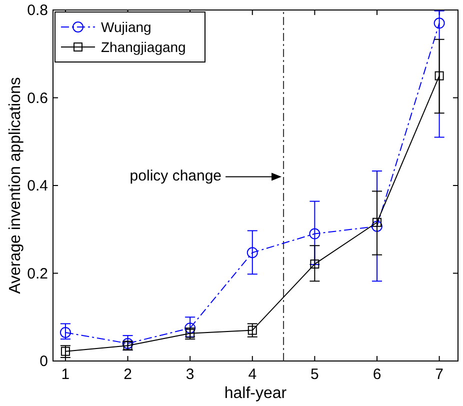 The width and height of the screenshot is (463, 406). What do you see at coordinates (256, 393) in the screenshot?
I see `x-axis-title: half-year` at bounding box center [256, 393].